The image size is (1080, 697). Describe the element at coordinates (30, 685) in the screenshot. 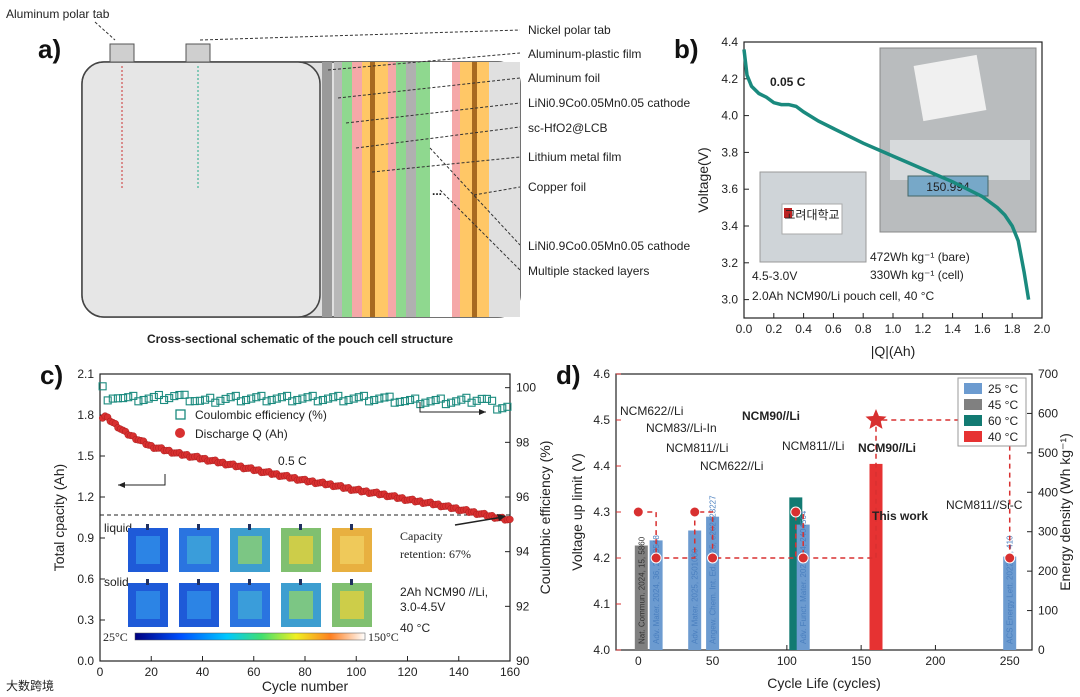

I see `watermark: 大数跨境` at that location.